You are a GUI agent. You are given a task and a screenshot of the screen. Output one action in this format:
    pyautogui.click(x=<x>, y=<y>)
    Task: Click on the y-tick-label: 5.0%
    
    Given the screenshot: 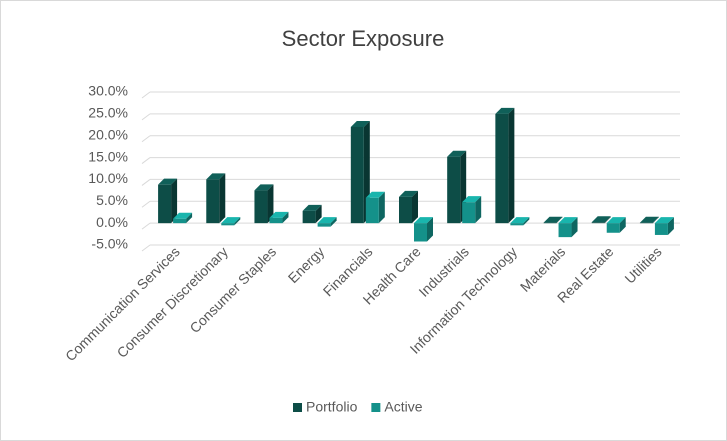 What is the action you would take?
    pyautogui.click(x=112, y=200)
    